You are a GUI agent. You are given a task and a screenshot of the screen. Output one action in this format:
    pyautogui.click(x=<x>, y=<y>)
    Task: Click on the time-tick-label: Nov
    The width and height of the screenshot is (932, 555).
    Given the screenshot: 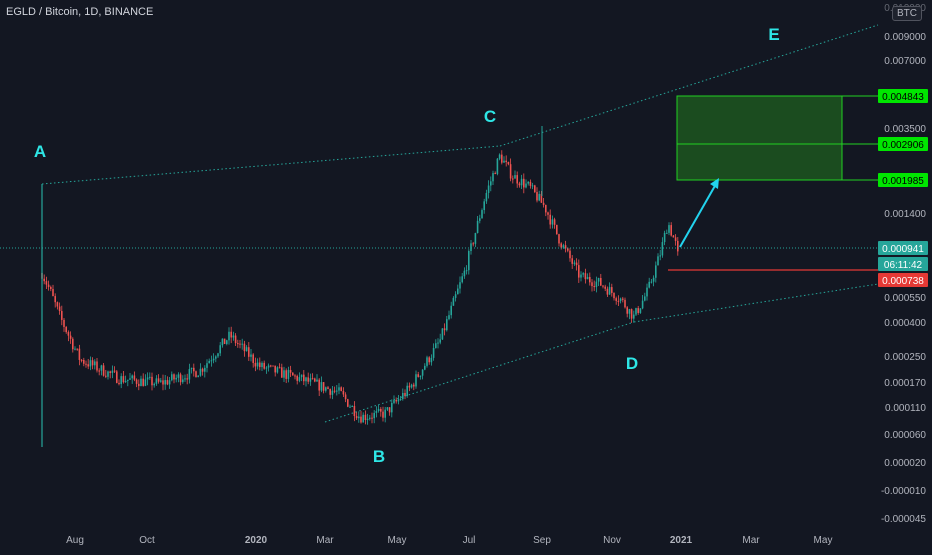 What is the action you would take?
    pyautogui.click(x=612, y=540)
    